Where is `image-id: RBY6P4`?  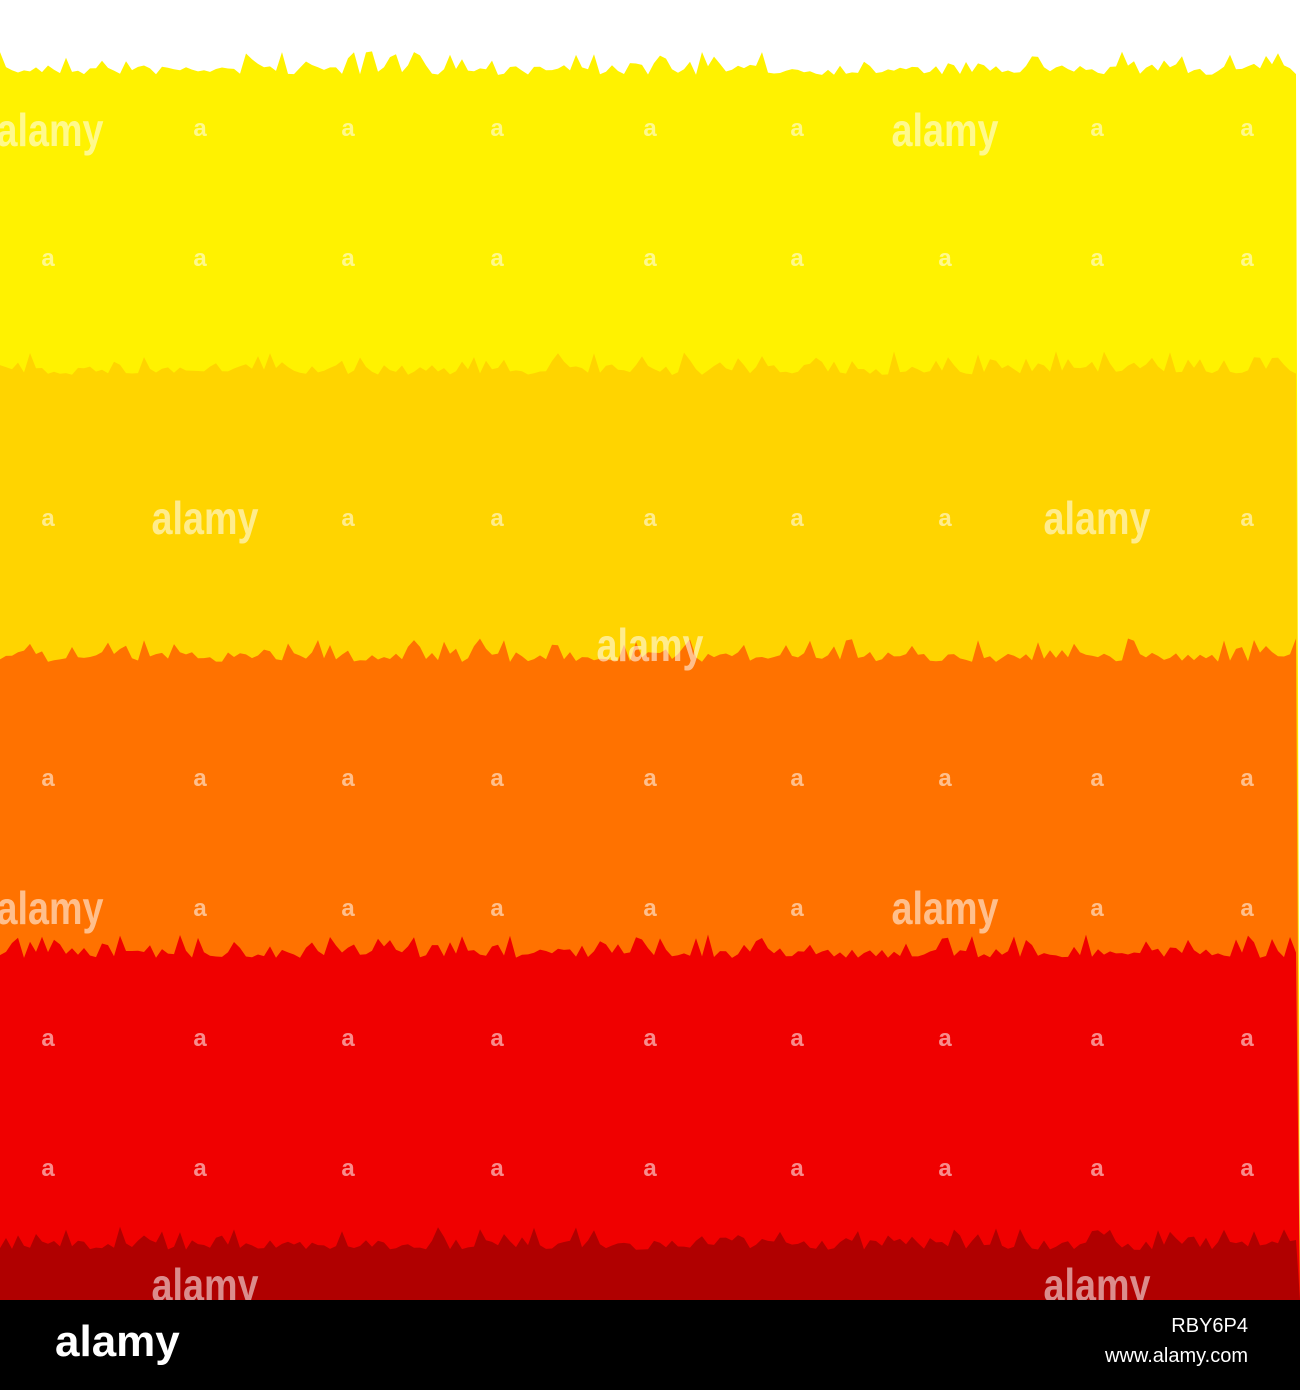 image-id: RBY6P4 is located at coordinates (1209, 1326).